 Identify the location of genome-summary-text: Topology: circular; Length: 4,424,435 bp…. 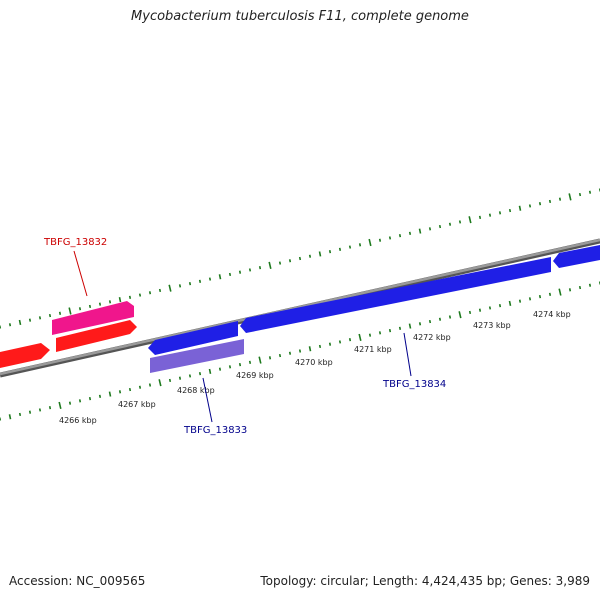
(425, 581).